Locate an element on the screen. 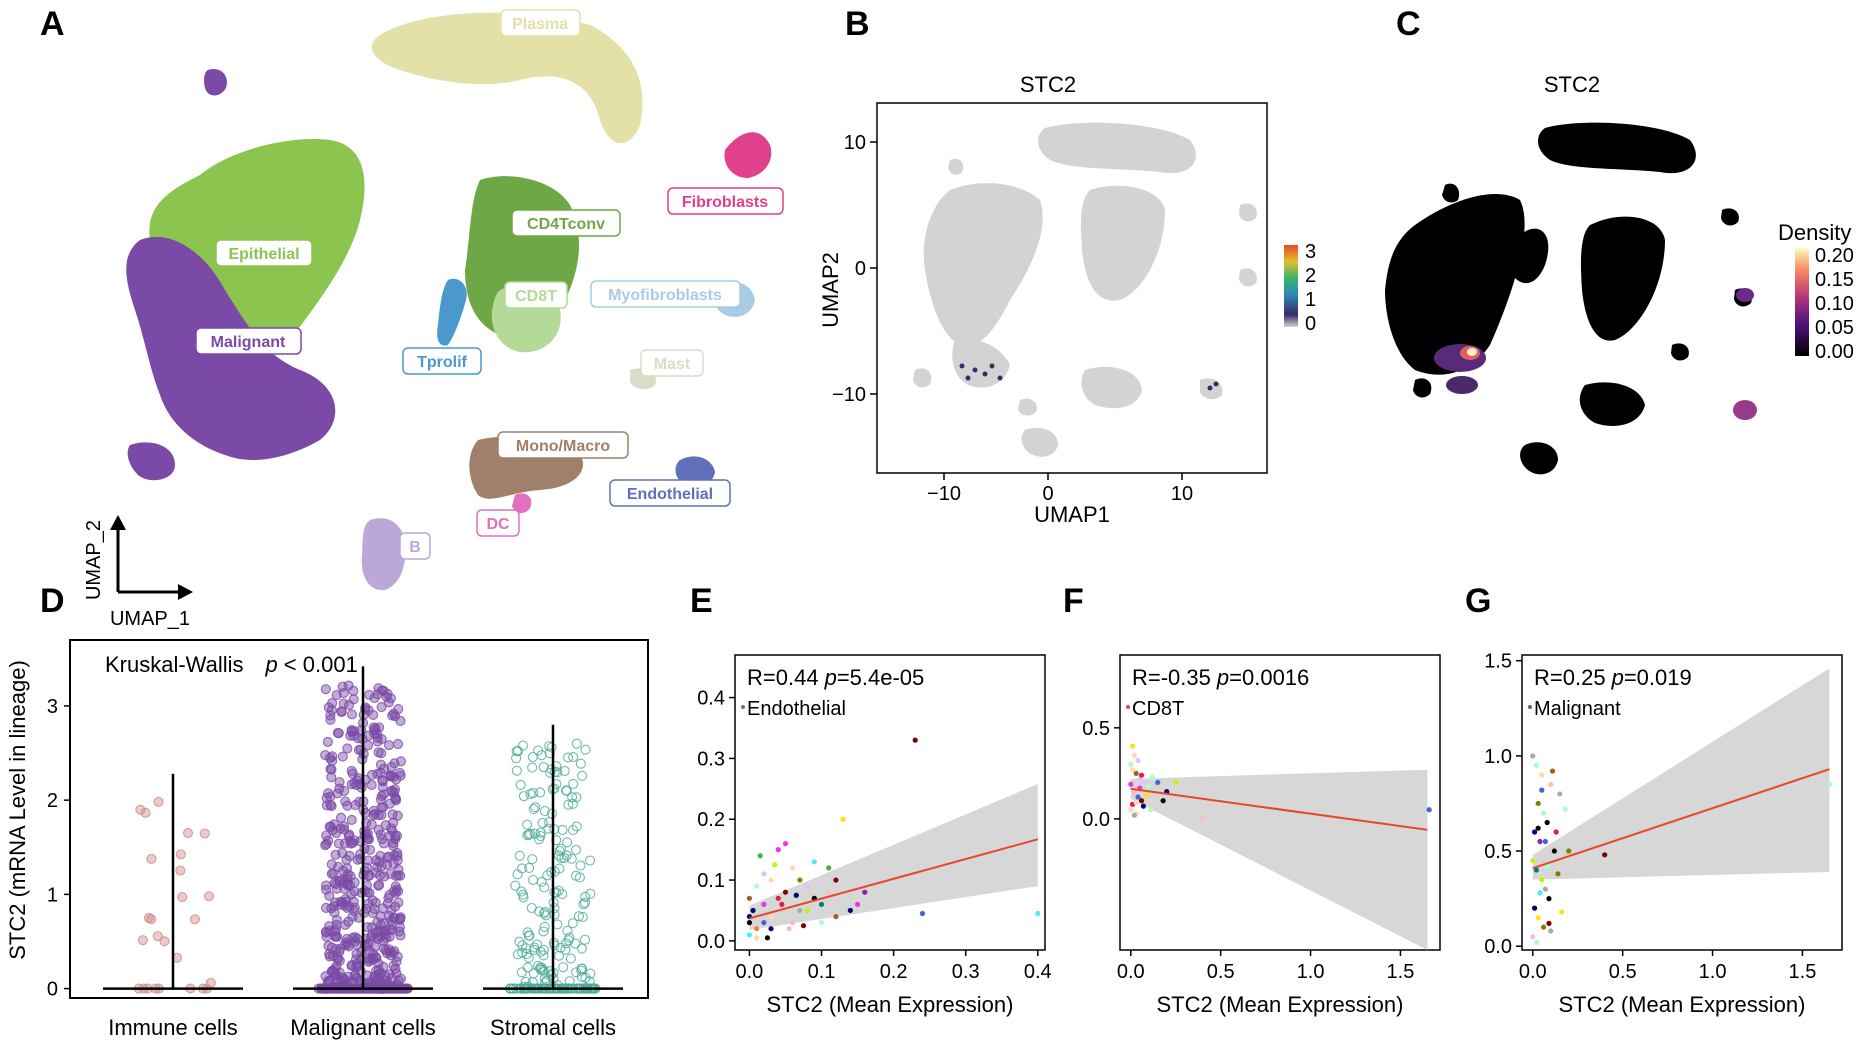 The width and height of the screenshot is (1872, 1045). scatter-ytick-label: 0.1 is located at coordinates (711, 881).